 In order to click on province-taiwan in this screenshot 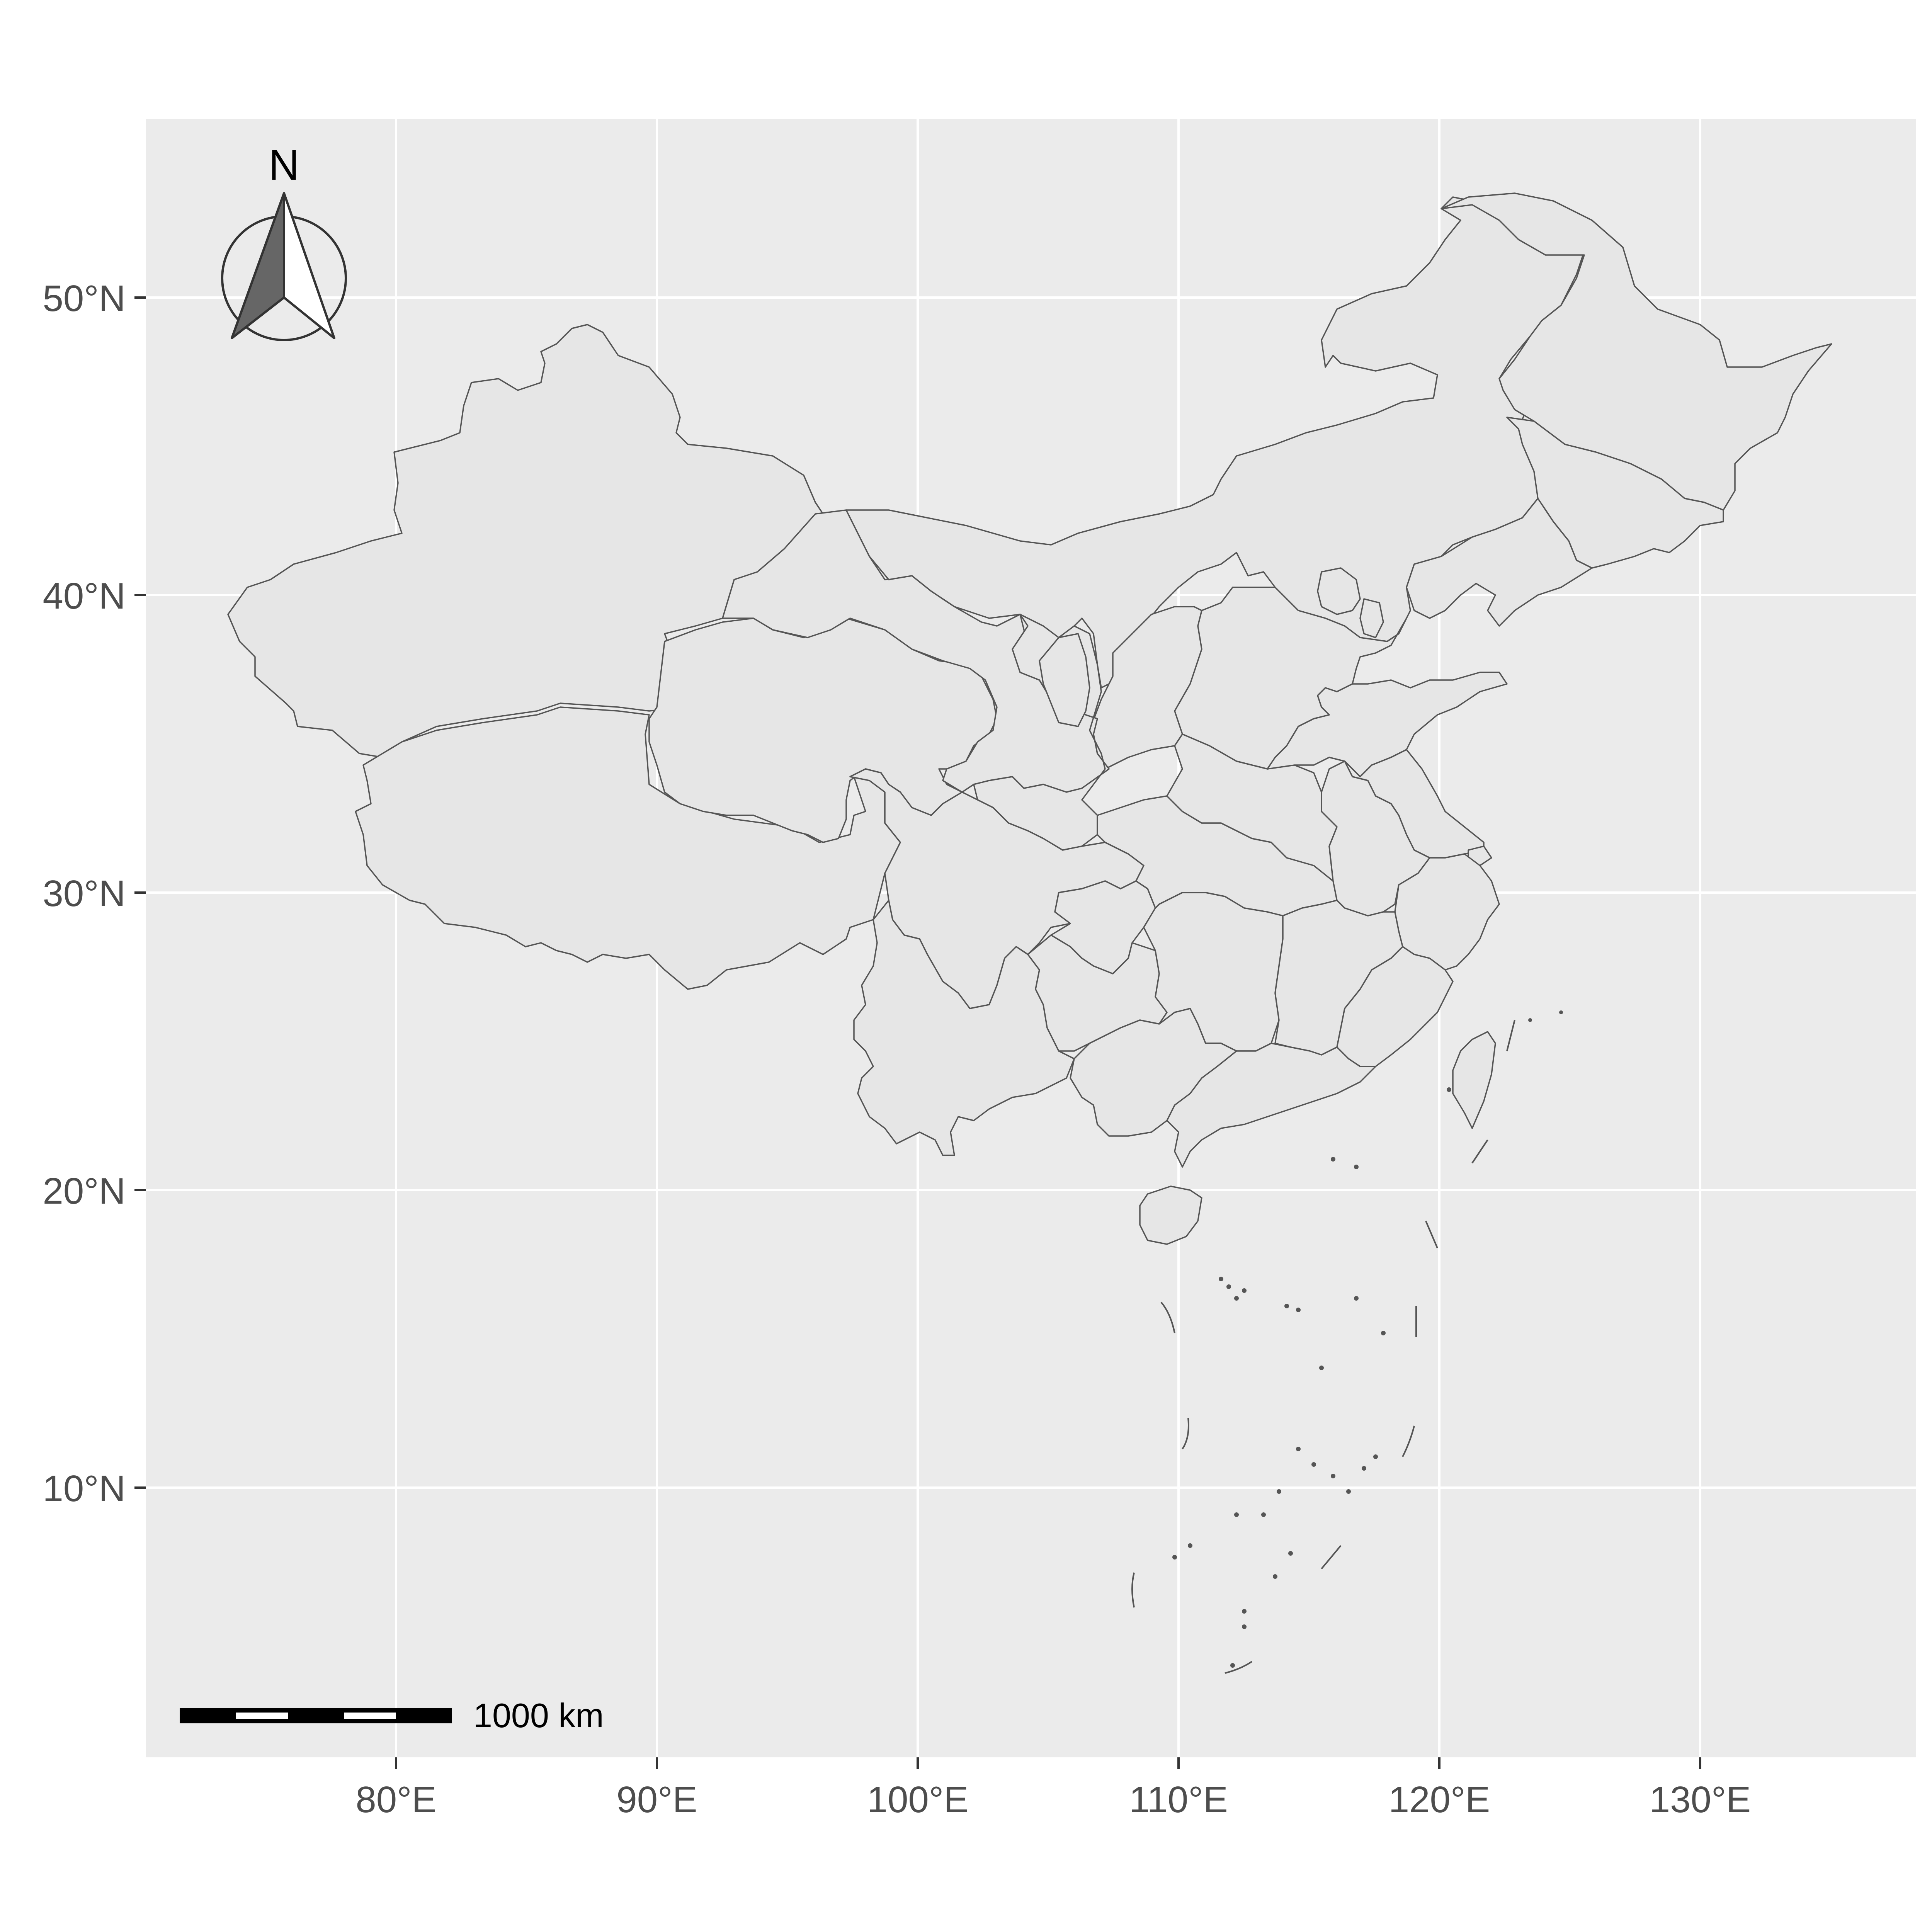, I will do `click(1474, 1080)`.